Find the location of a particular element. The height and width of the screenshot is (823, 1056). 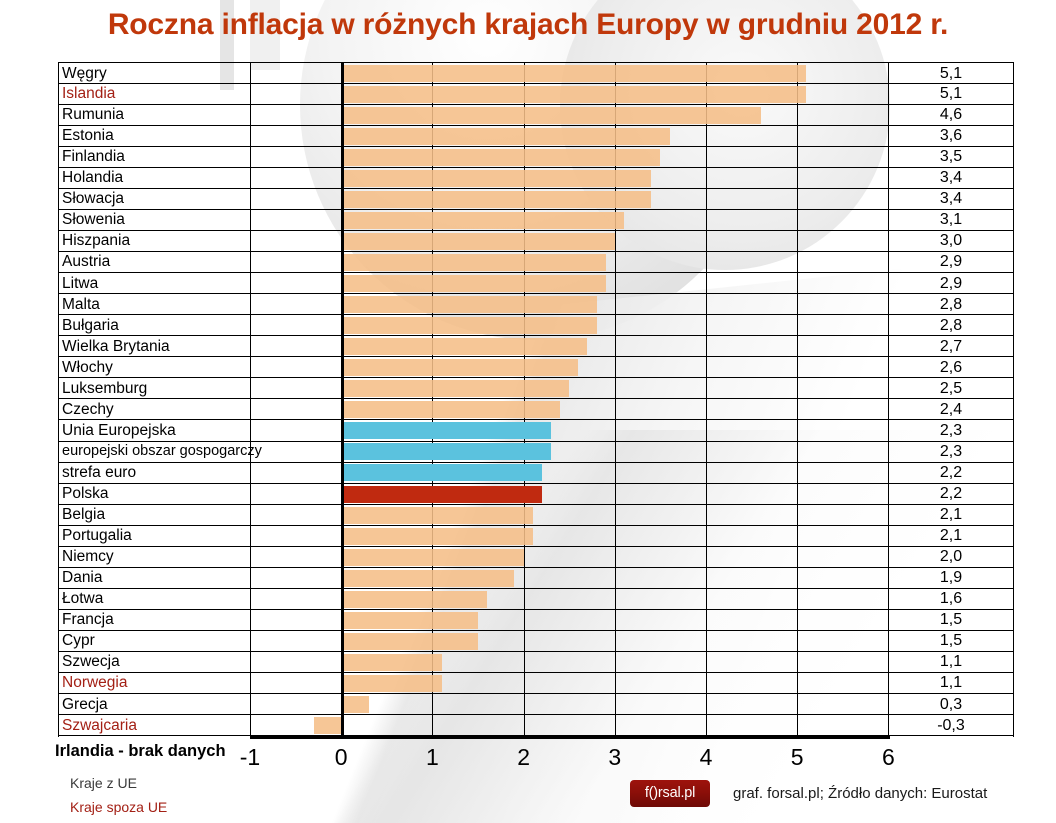

country-label: Francja is located at coordinates (88, 620).